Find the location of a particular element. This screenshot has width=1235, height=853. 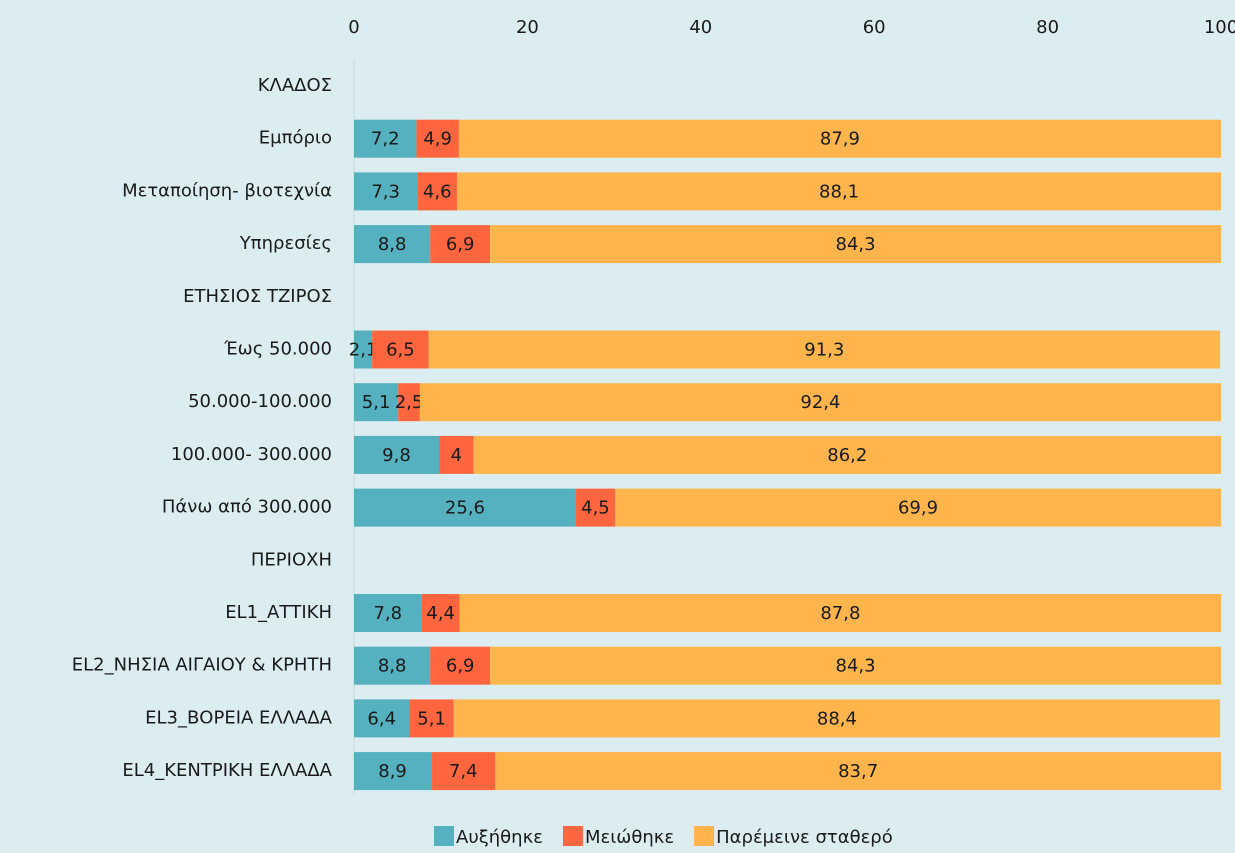

data-label: 7,2 is located at coordinates (385, 139).